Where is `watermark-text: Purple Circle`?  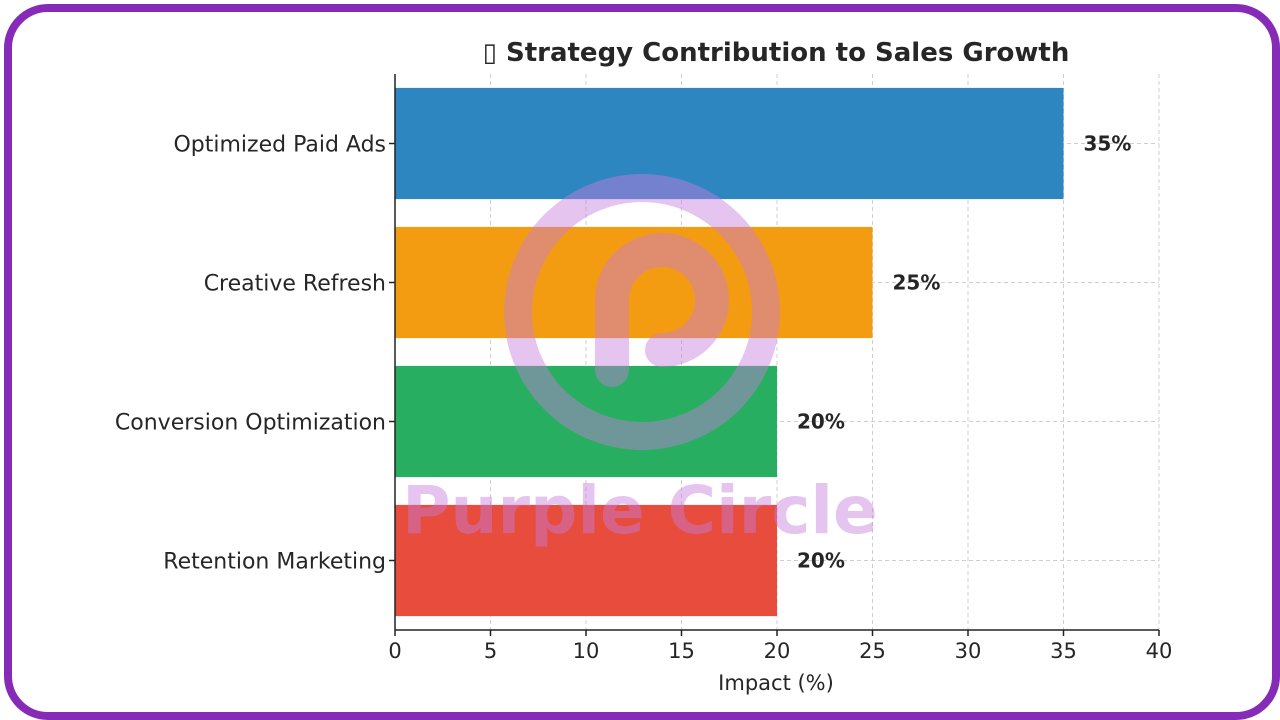
watermark-text: Purple Circle is located at coordinates (640, 510).